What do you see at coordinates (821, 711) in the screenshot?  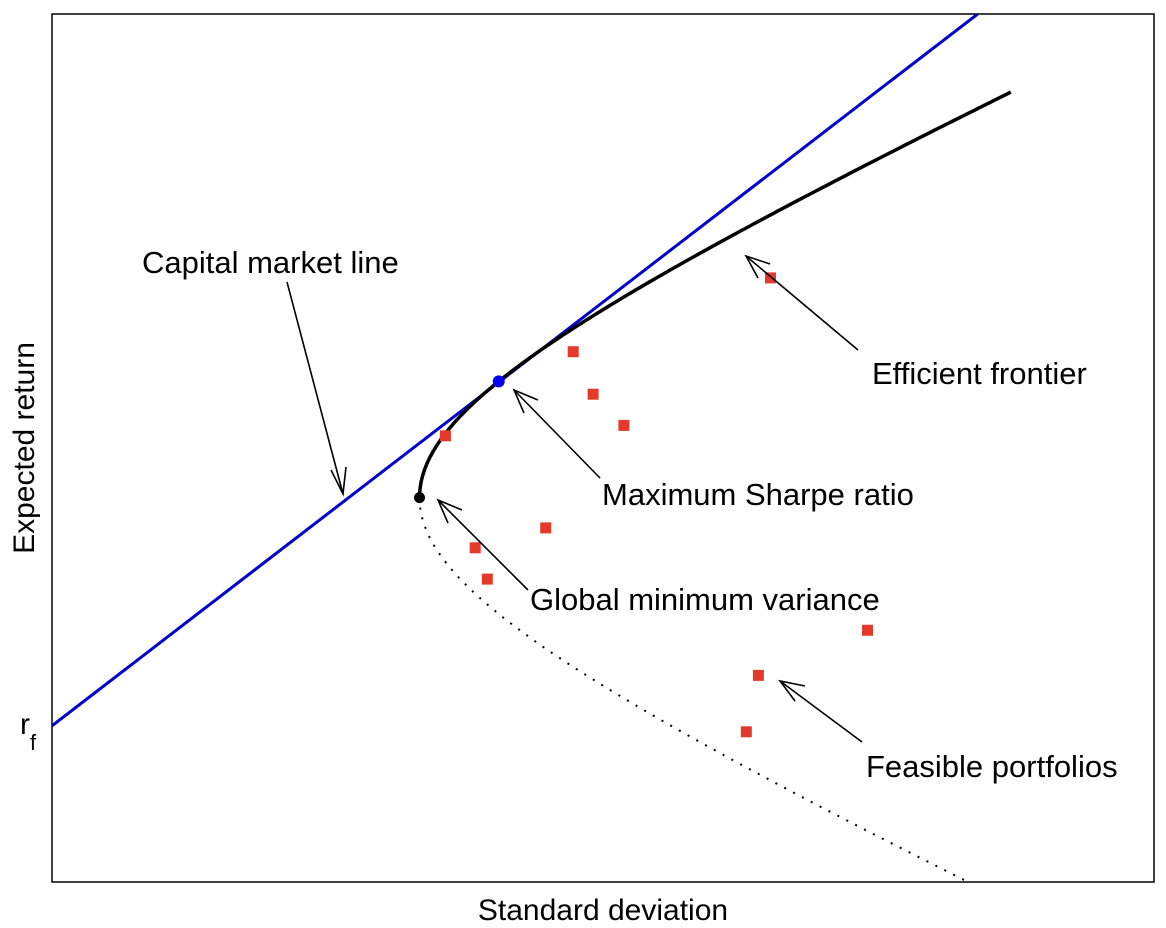 I see `arrow-feasible-portfolios` at bounding box center [821, 711].